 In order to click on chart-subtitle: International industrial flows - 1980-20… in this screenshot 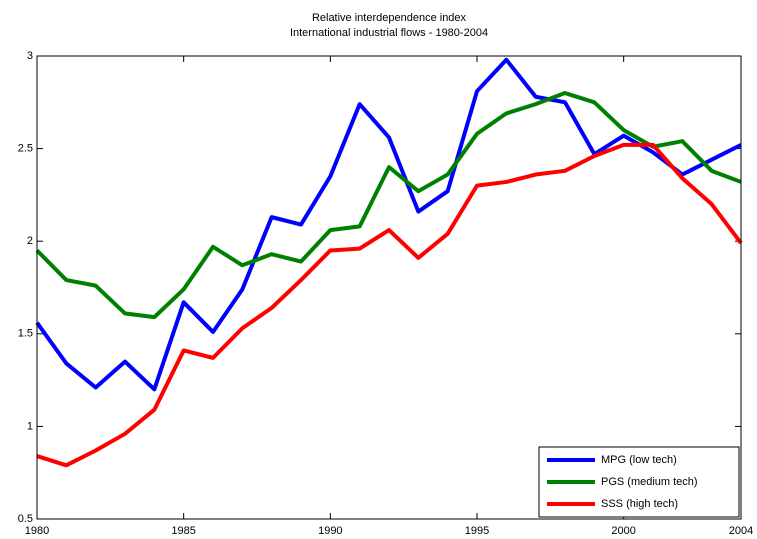, I will do `click(389, 33)`.